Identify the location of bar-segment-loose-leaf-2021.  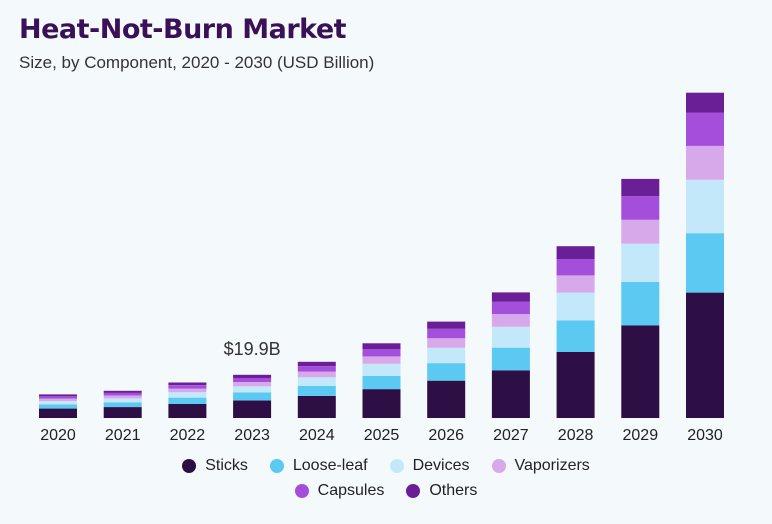
(122, 404).